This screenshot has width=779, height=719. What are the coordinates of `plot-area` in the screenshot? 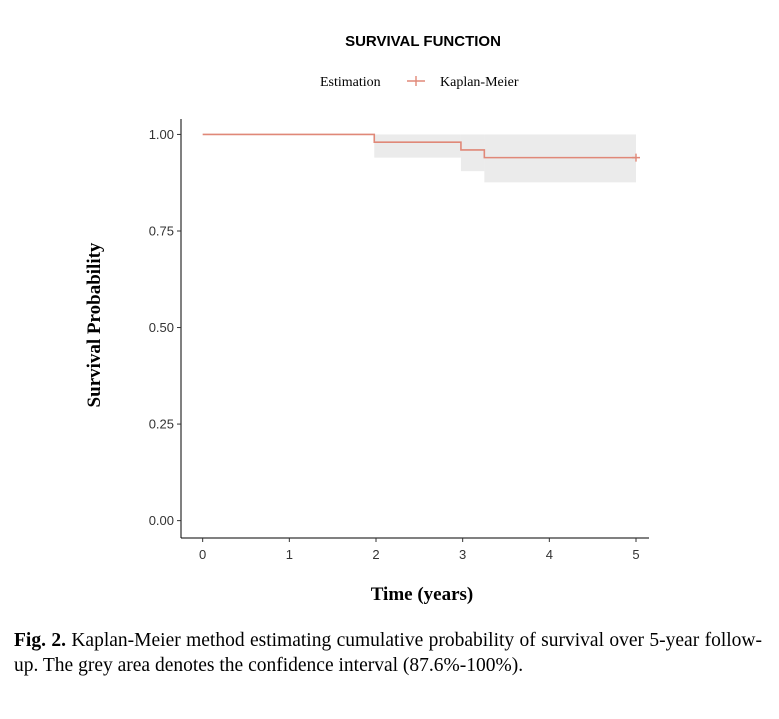 It's located at (421, 158).